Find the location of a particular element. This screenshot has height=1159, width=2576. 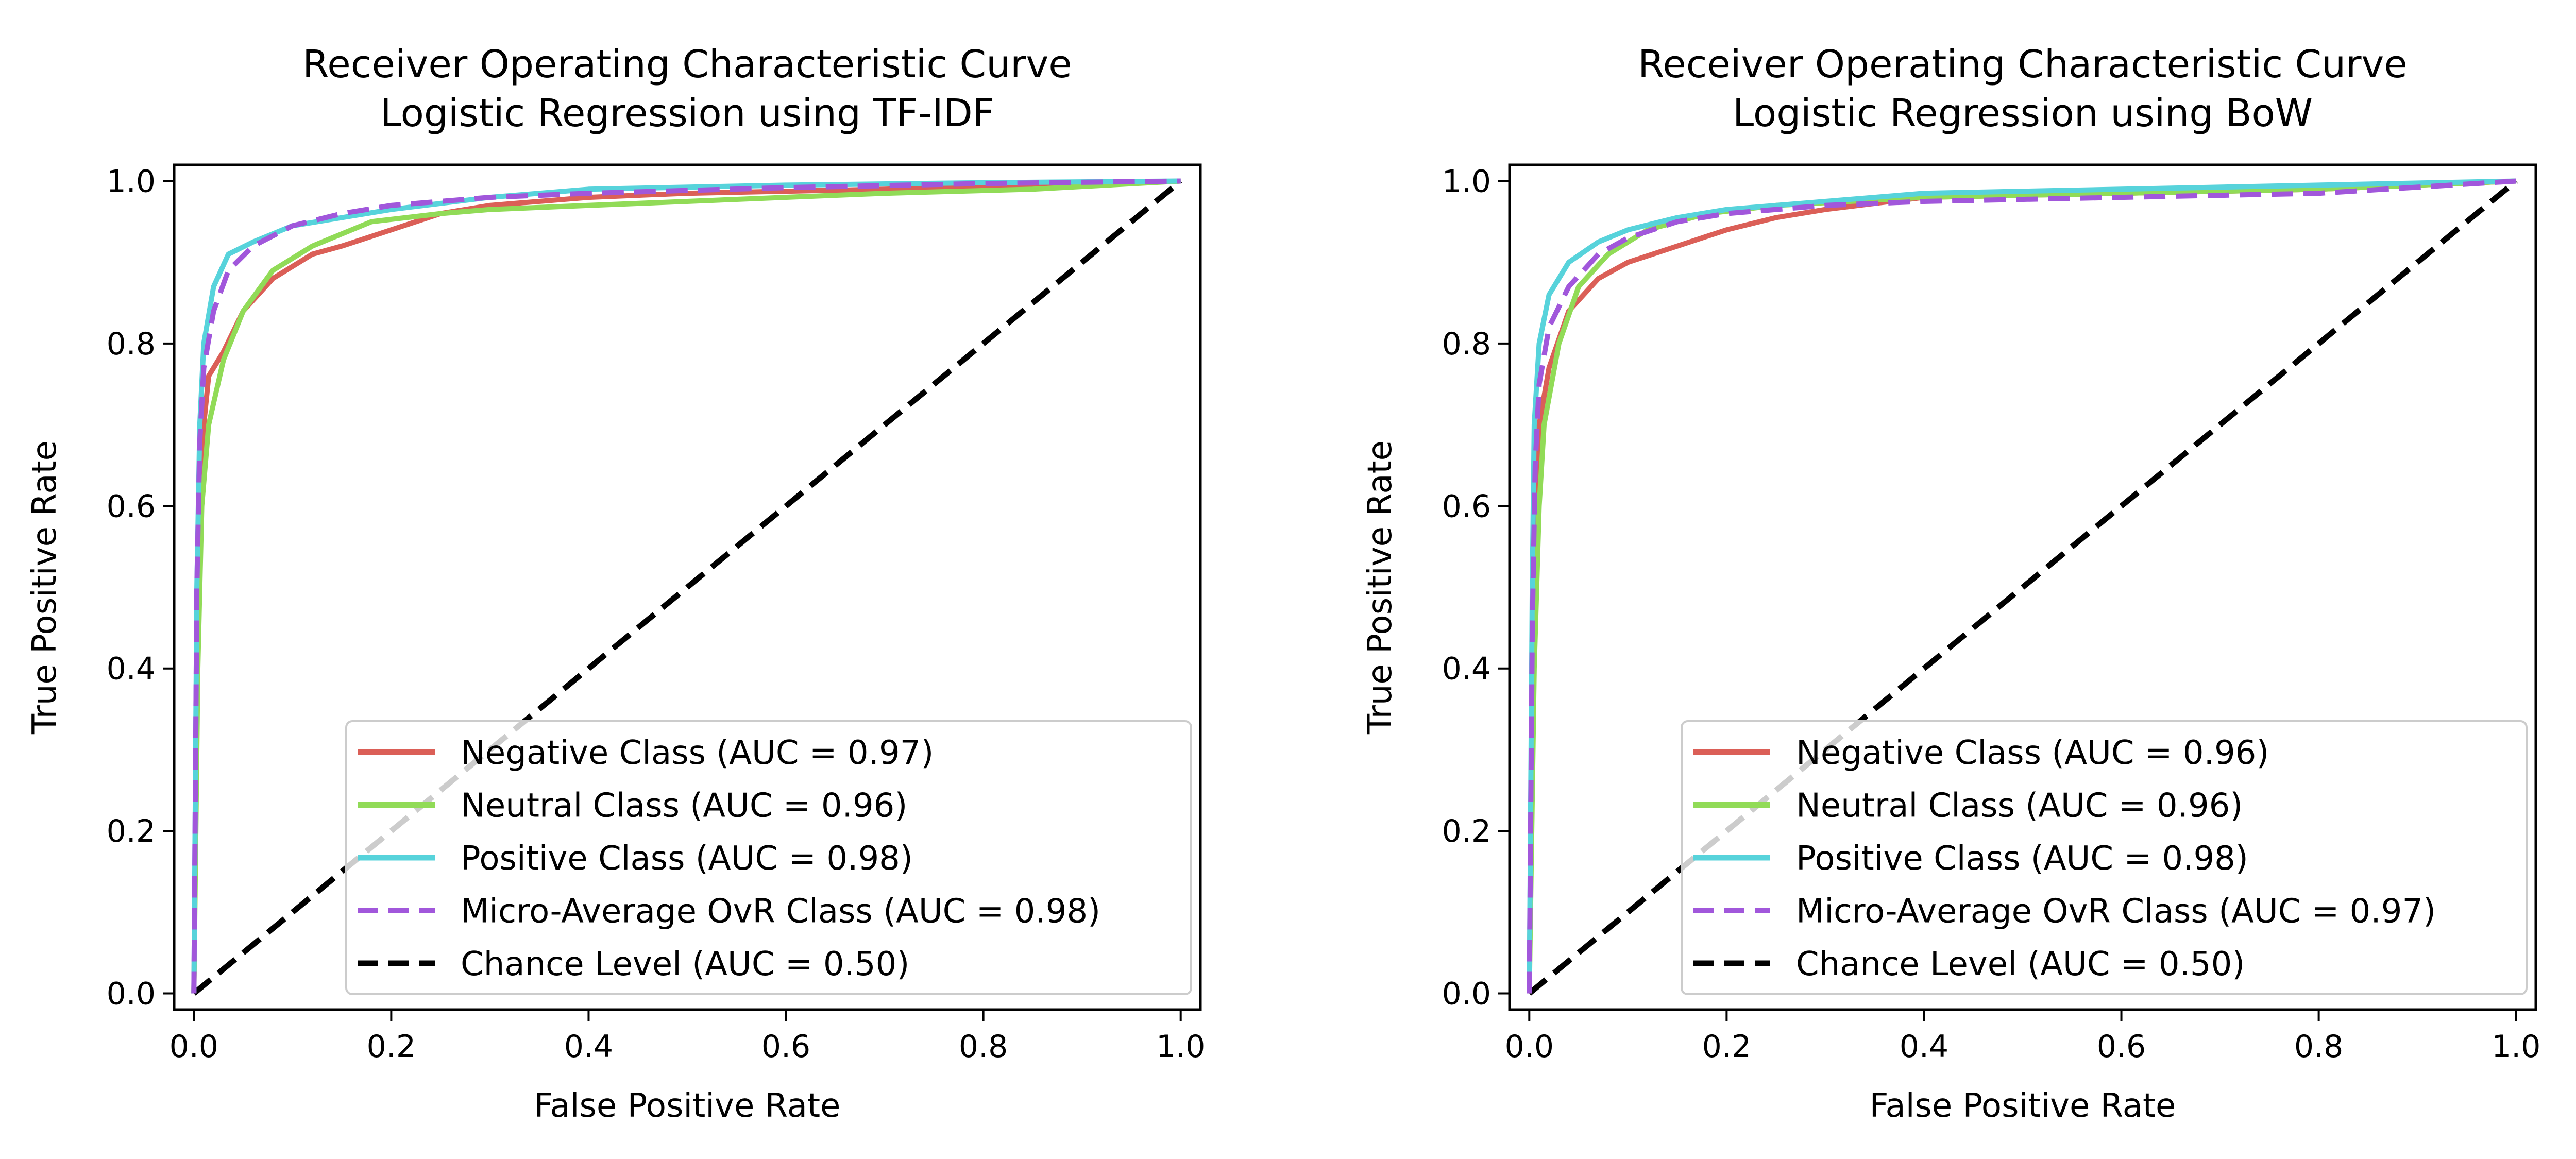

legend-label: Negative Class (AUC = 0.97) is located at coordinates (697, 753).